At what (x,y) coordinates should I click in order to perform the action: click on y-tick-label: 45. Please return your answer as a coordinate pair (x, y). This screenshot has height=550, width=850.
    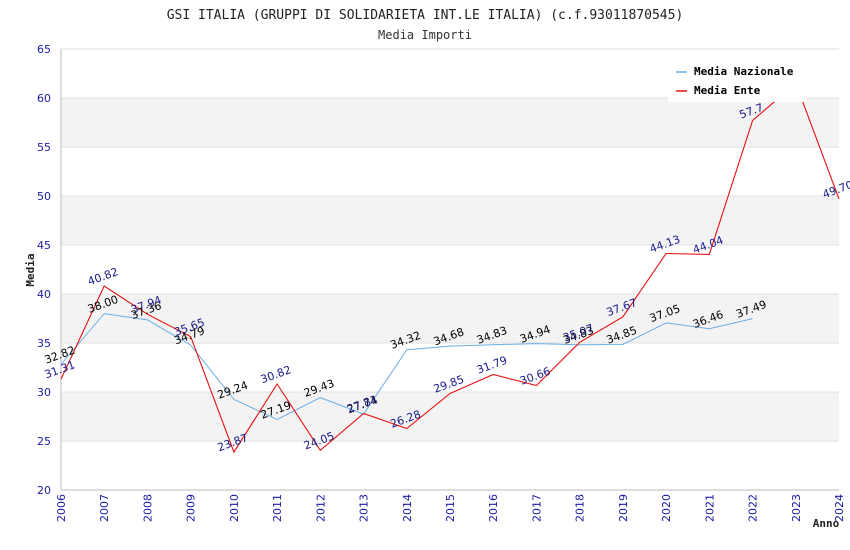
    Looking at the image, I should click on (44, 245).